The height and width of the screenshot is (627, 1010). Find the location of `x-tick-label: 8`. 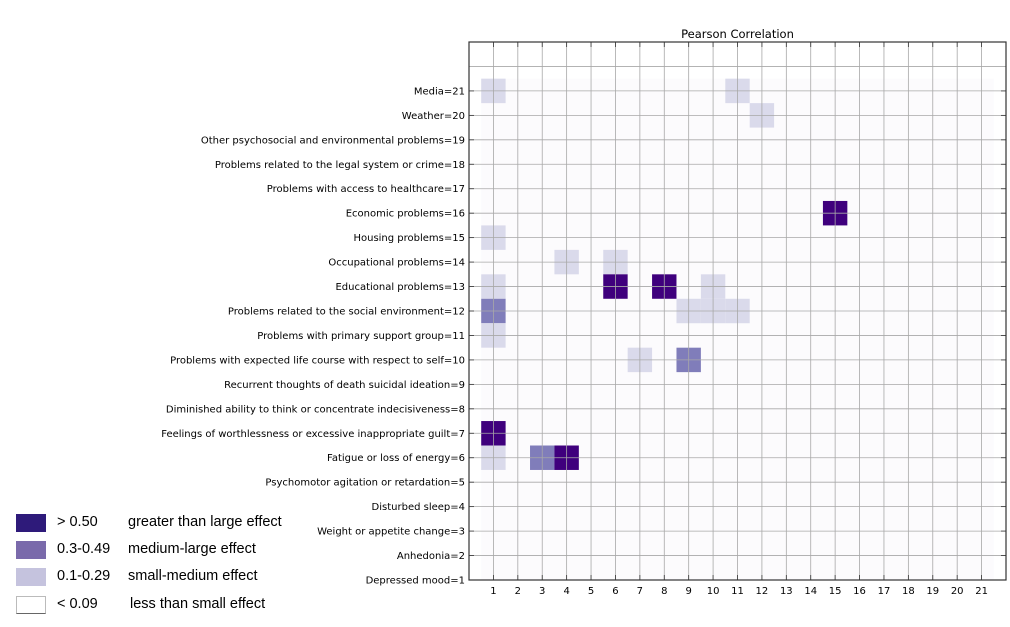

x-tick-label: 8 is located at coordinates (664, 591).